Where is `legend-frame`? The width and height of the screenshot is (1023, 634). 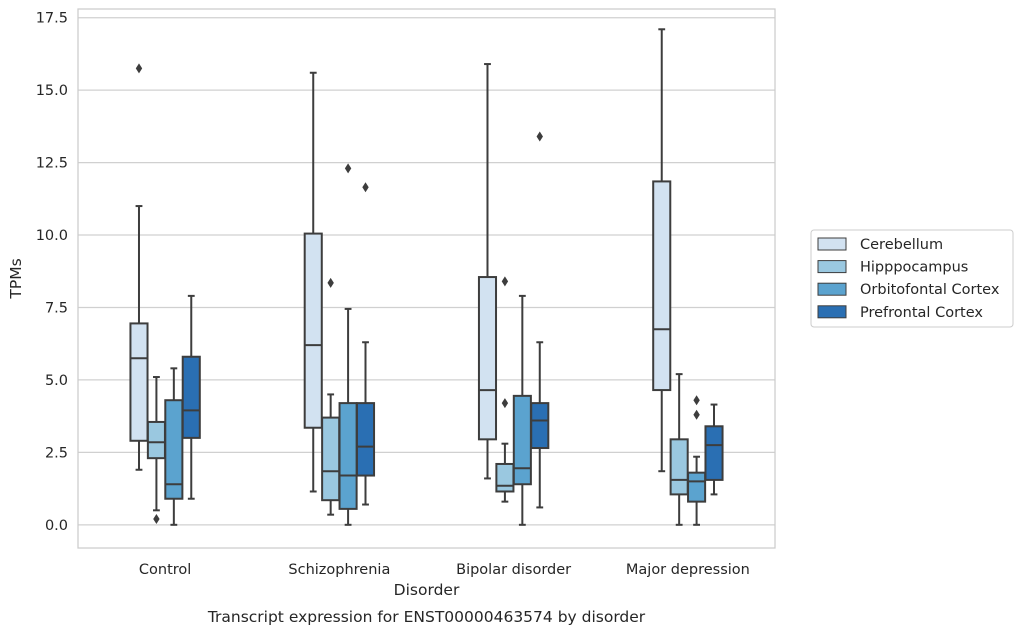
legend-frame is located at coordinates (912, 278).